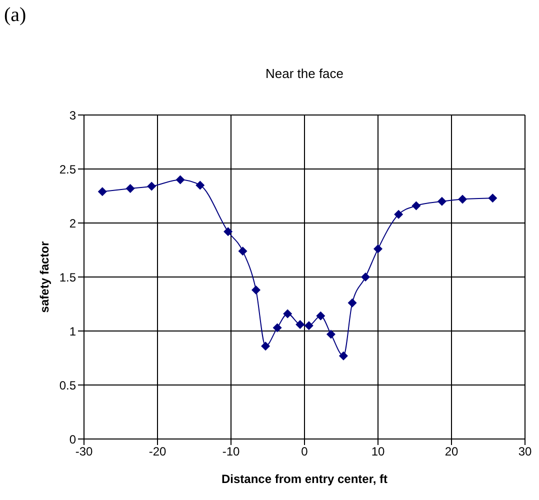  I want to click on y-tick-label: 2, so click(72, 223).